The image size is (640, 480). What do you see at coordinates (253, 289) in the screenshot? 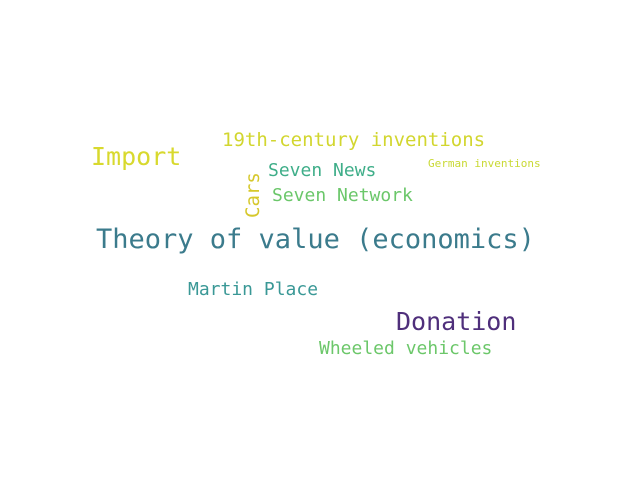
I see `word-martin-place: Martin Place` at bounding box center [253, 289].